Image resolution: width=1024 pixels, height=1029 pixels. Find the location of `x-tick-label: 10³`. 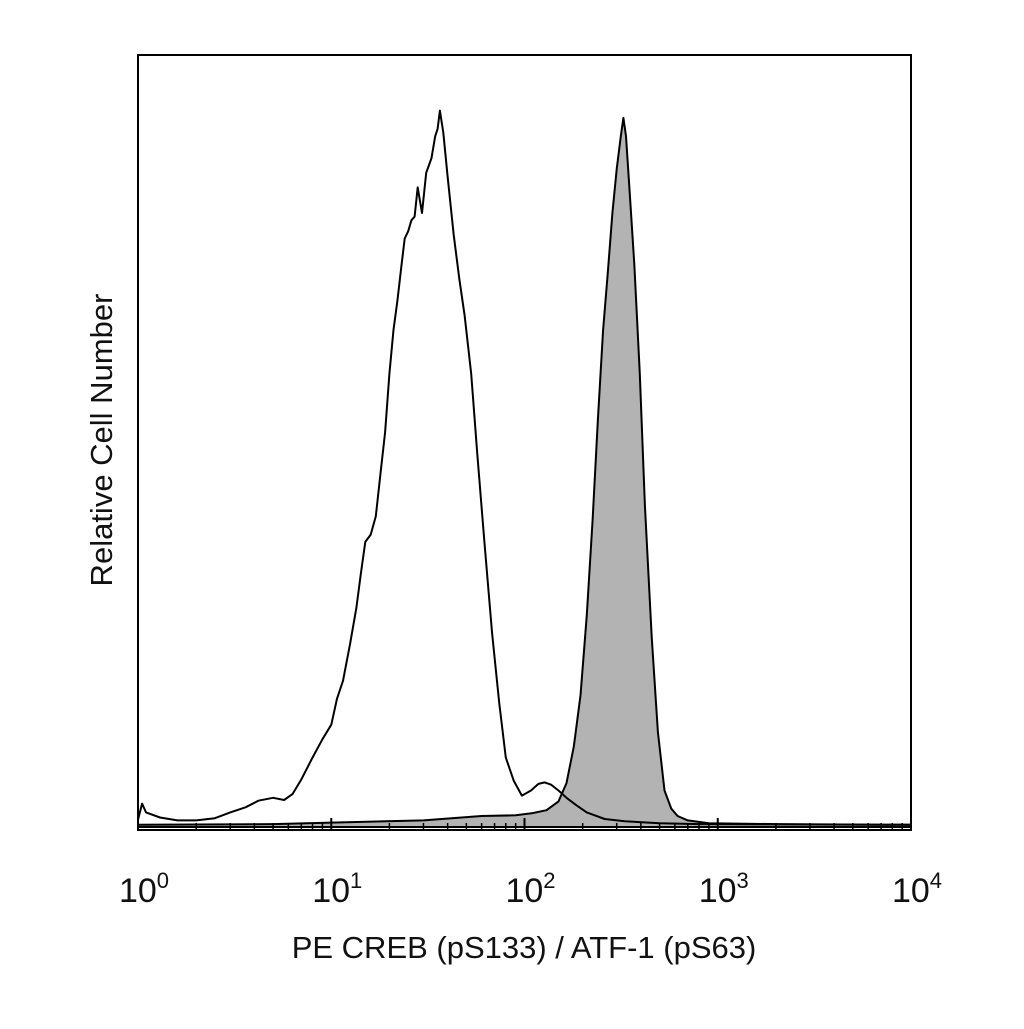

x-tick-label: 10³ is located at coordinates (724, 889).